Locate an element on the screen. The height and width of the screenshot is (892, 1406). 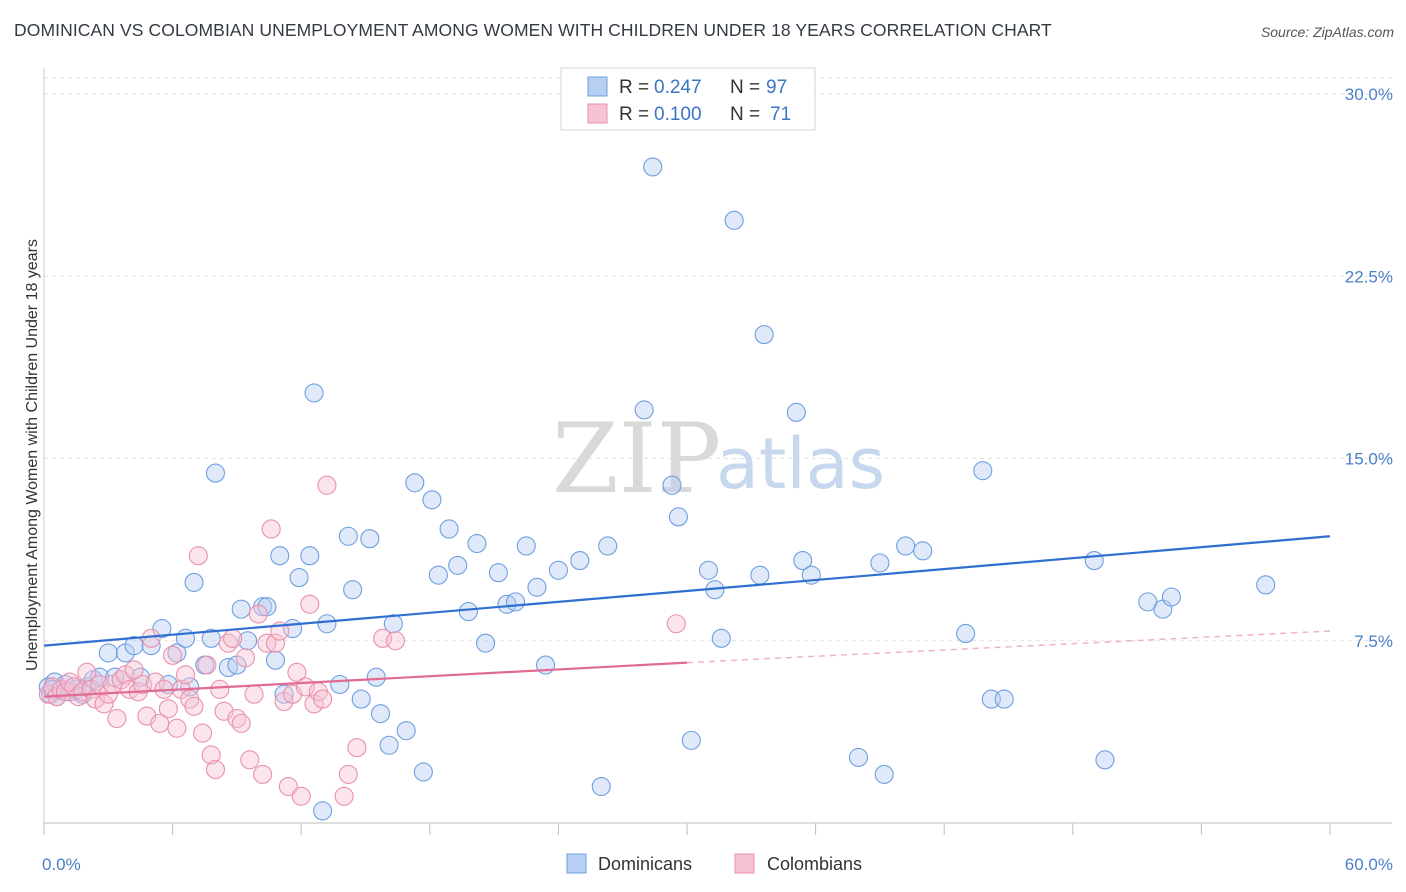
y-tick-labels: 7.5% 15.0% 22.5% 30.0% is located at coordinates (1369, 368).